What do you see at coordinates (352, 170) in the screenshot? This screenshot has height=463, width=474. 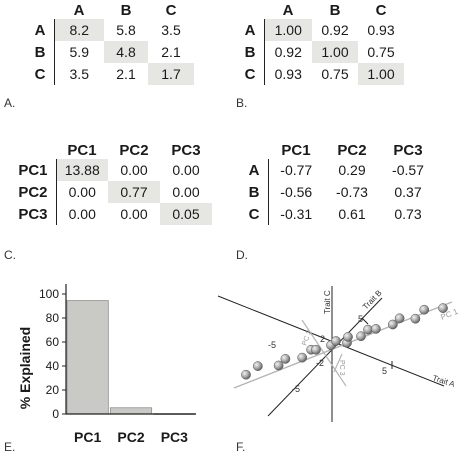 I see `matrix-cell: 0.29` at bounding box center [352, 170].